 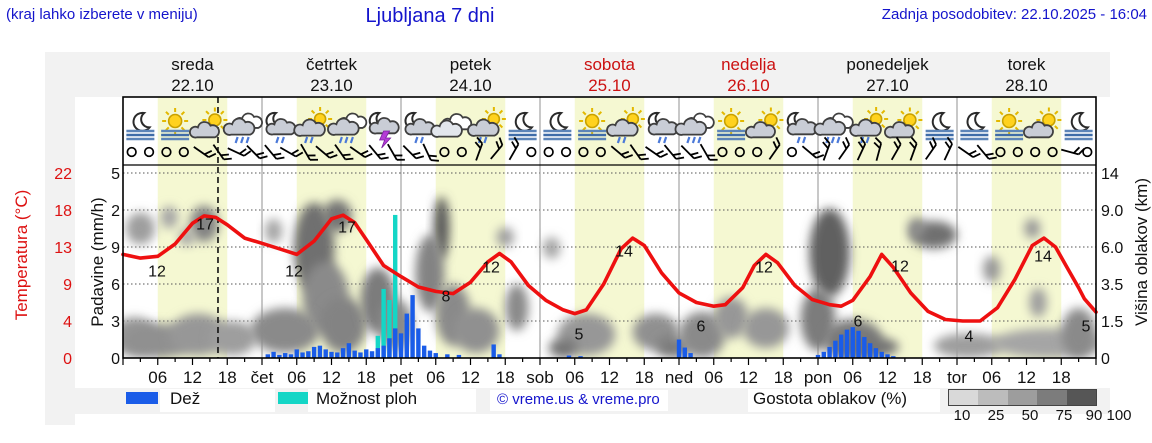 What do you see at coordinates (1105, 359) in the screenshot?
I see `svg-text: 0` at bounding box center [1105, 359].